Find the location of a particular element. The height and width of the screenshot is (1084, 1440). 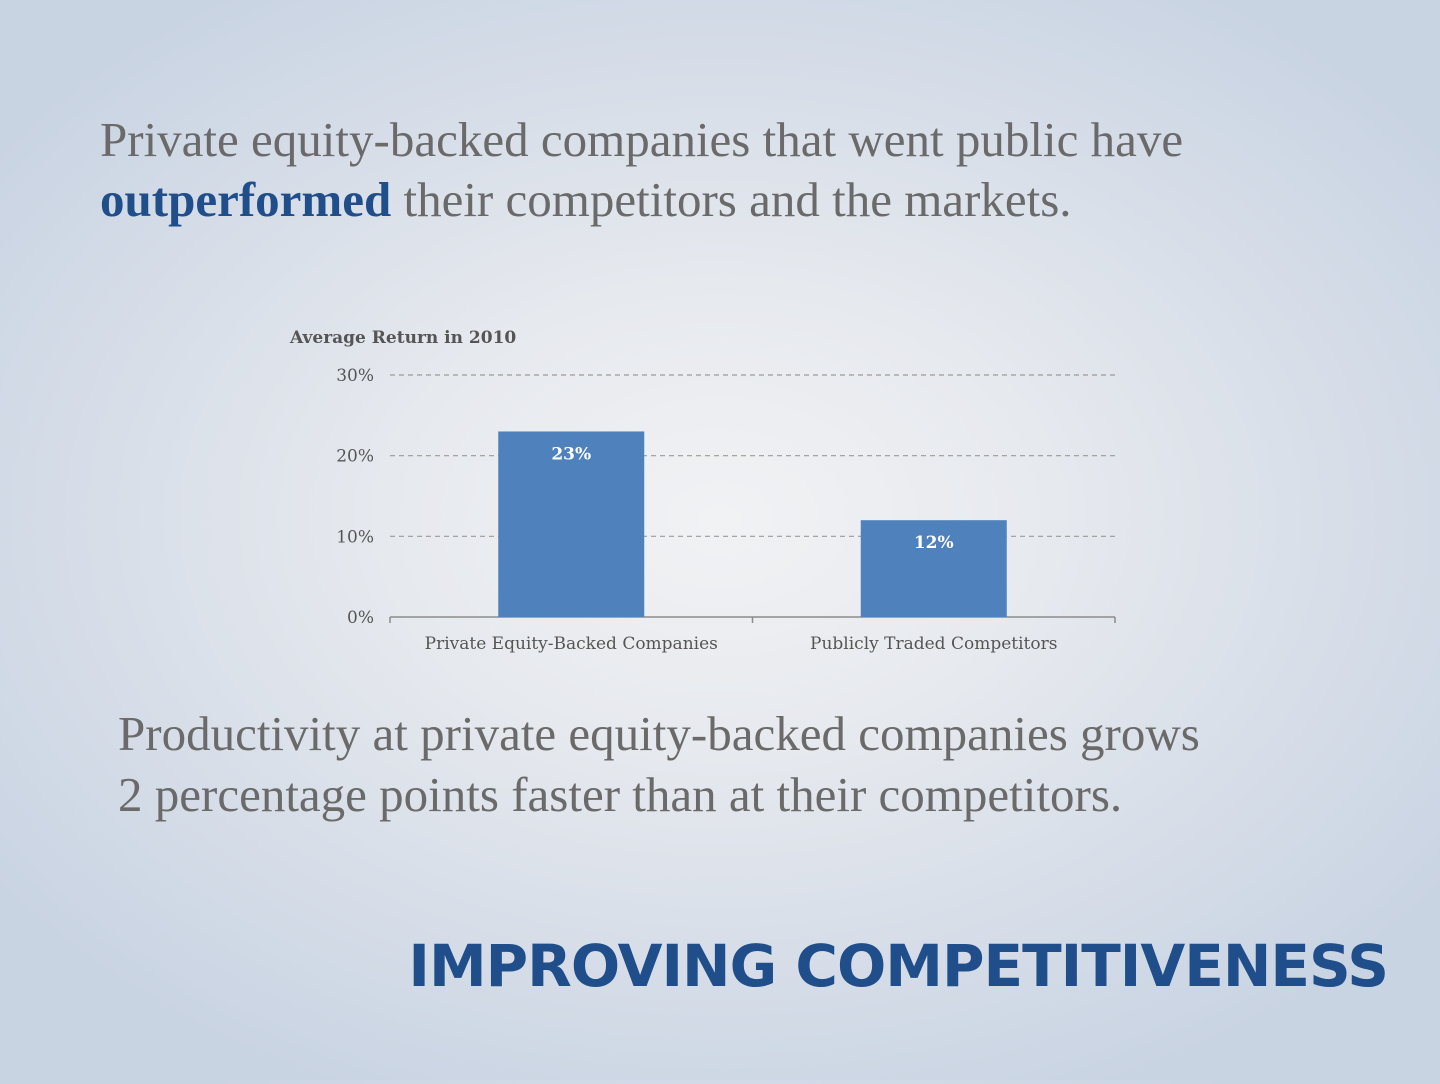

y-tick-label: 0% is located at coordinates (360, 618).